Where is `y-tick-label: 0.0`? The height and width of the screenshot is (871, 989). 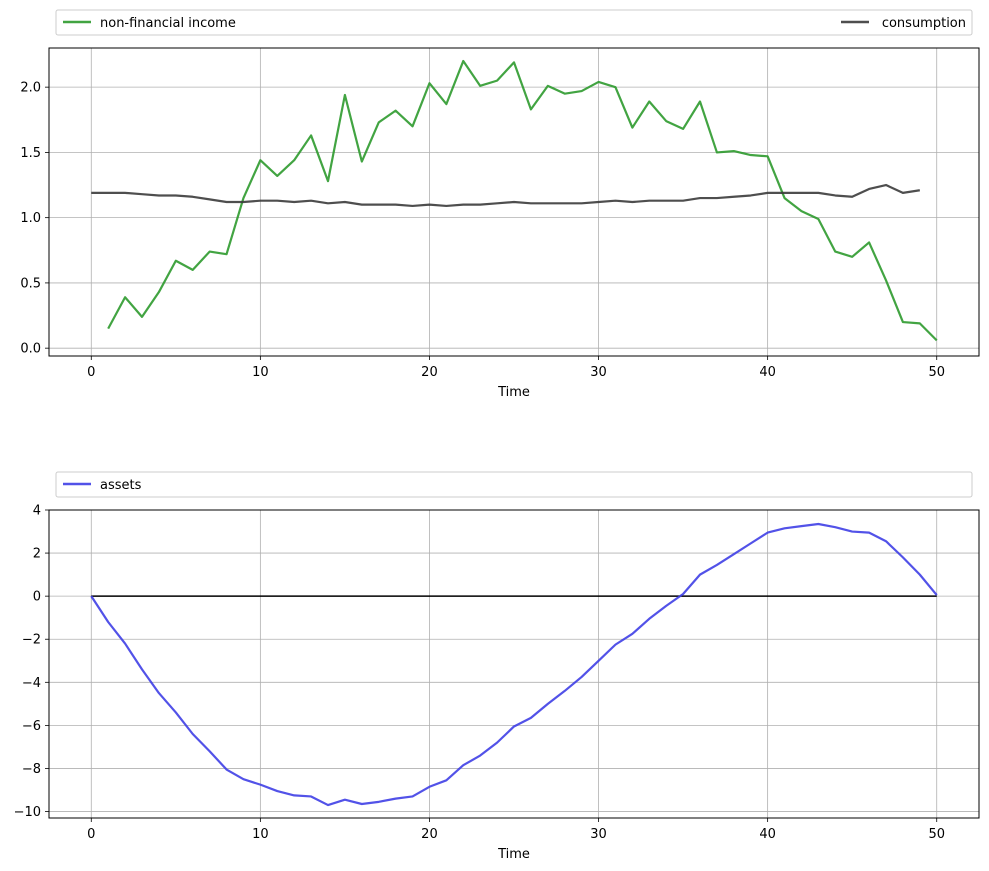 y-tick-label: 0.0 is located at coordinates (30, 349).